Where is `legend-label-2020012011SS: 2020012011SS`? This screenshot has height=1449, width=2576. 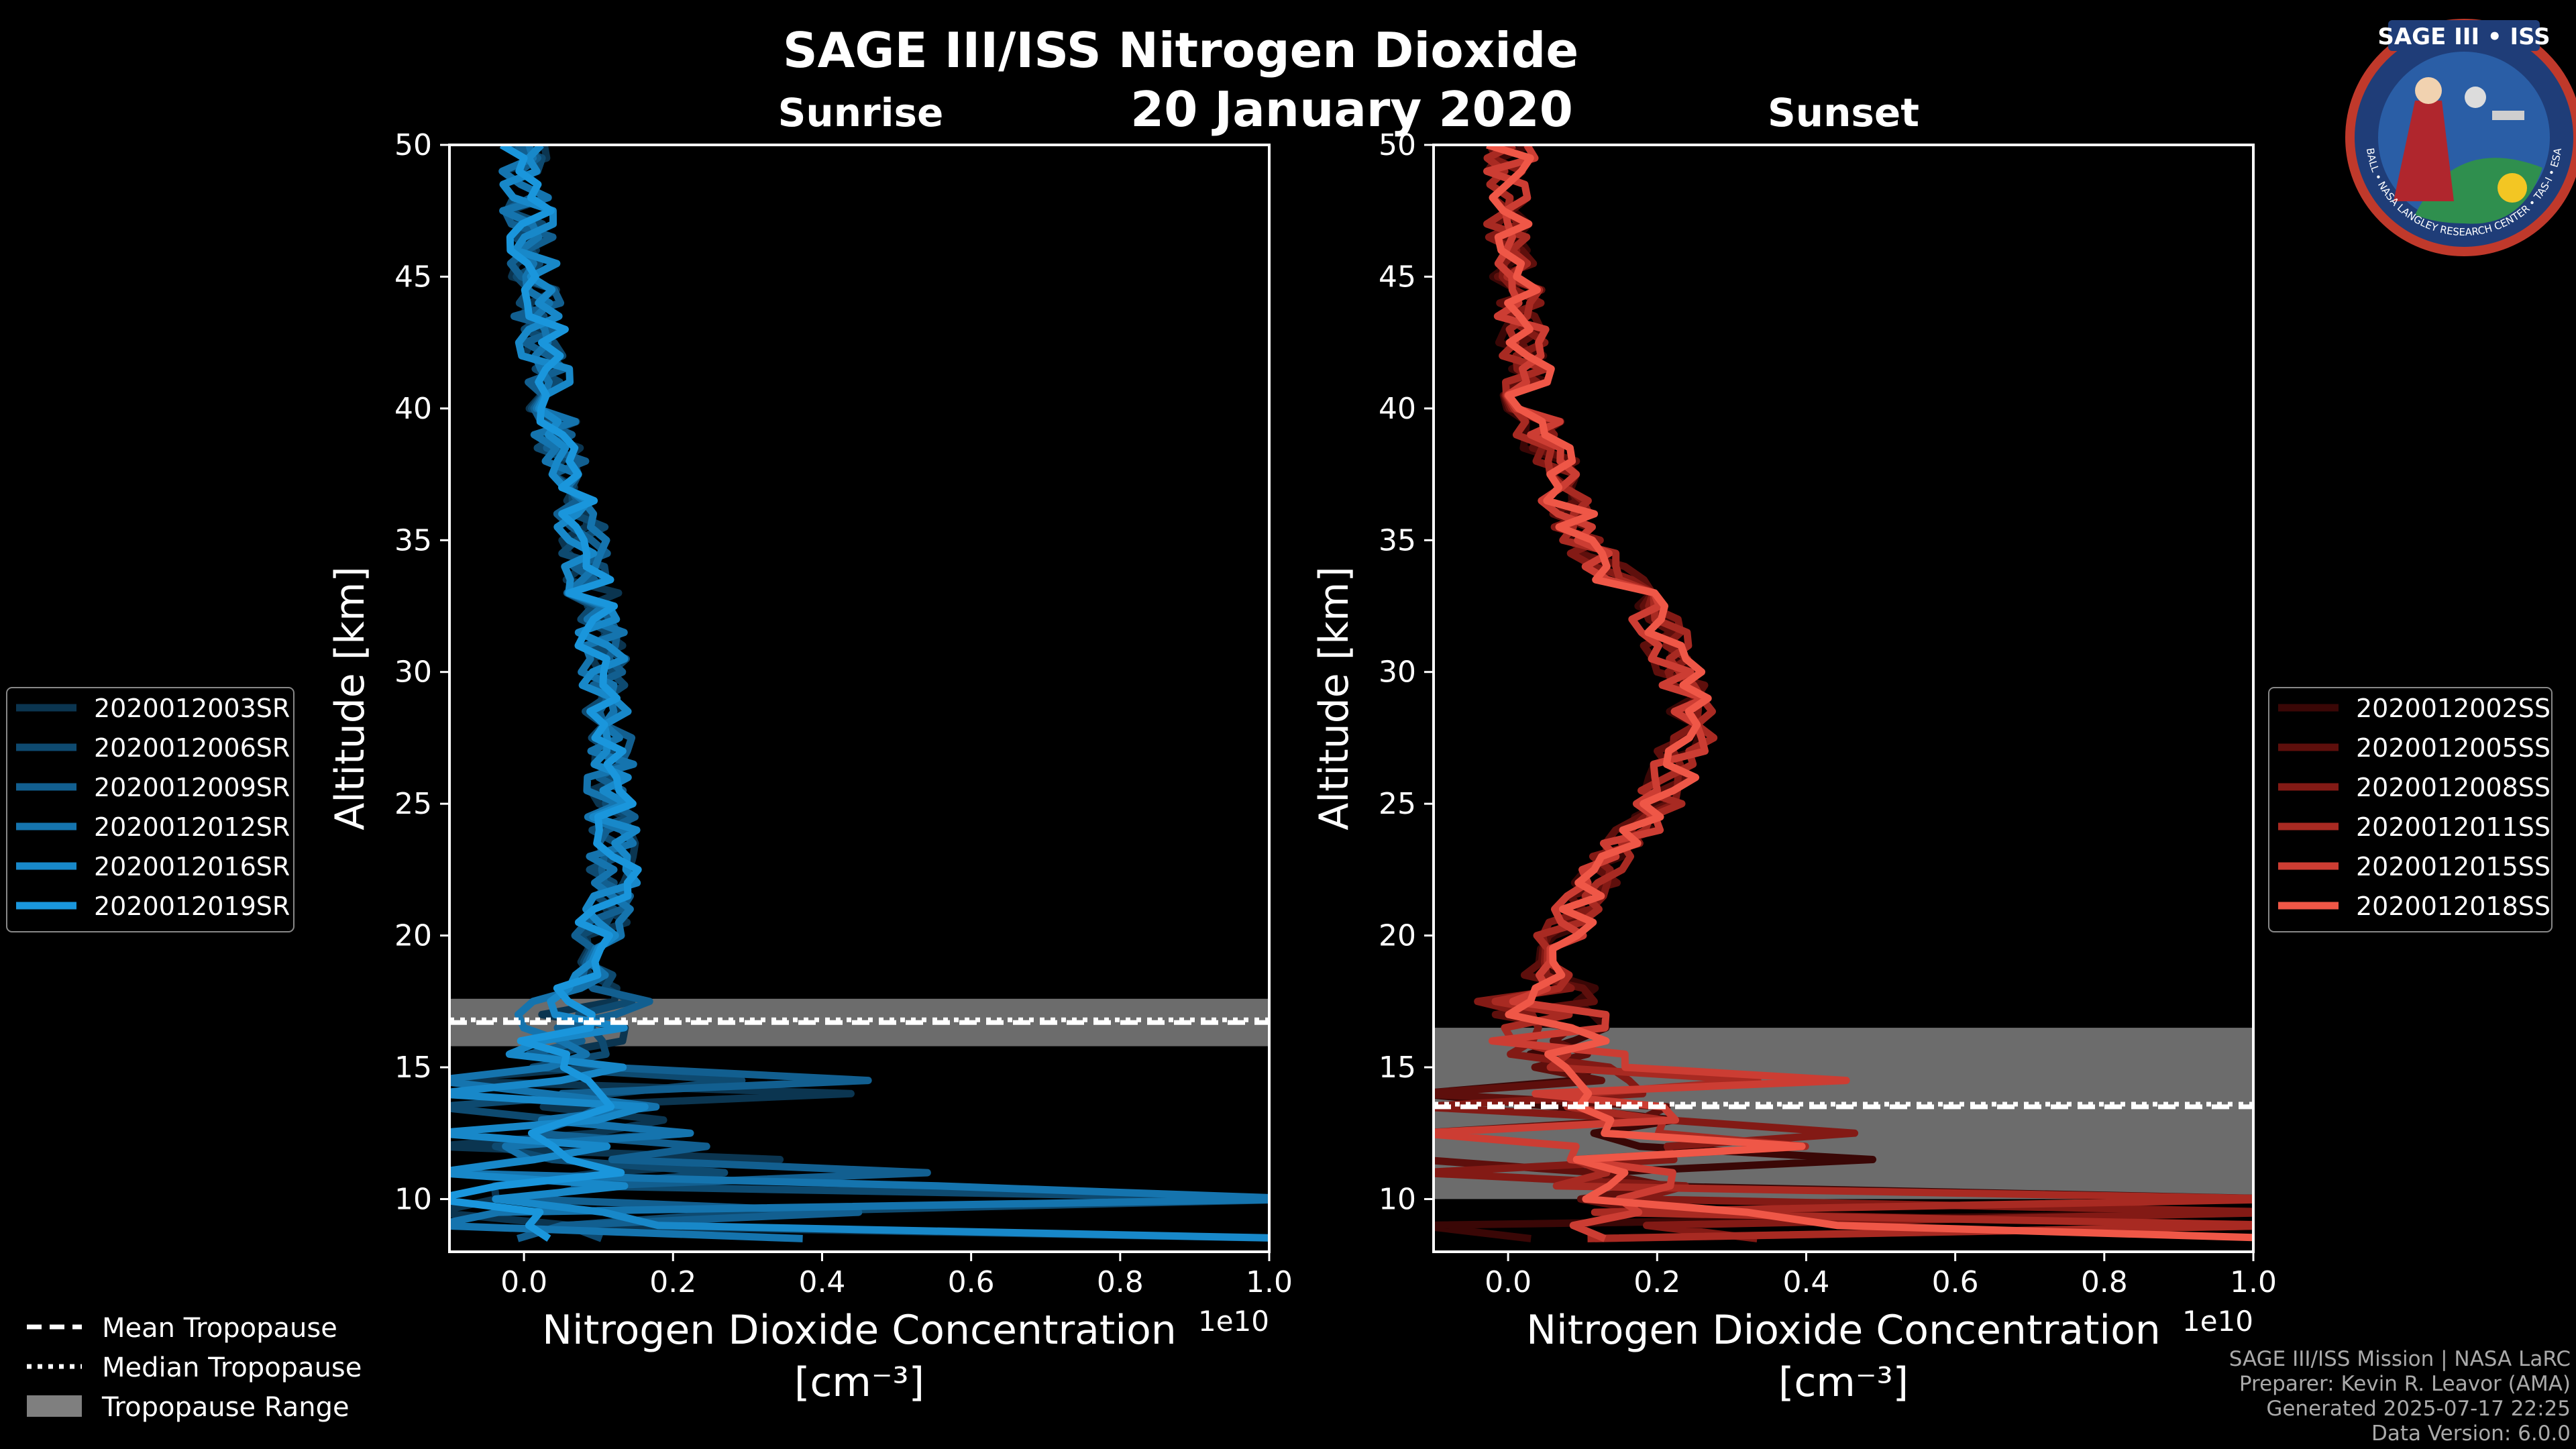 legend-label-2020012011SS: 2020012011SS is located at coordinates (2453, 827).